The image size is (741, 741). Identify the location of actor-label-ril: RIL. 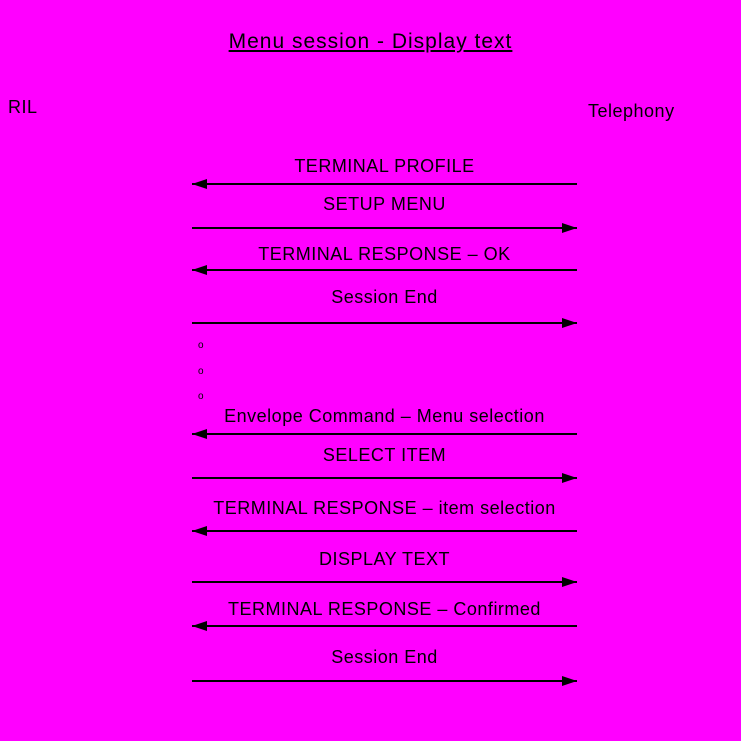
(23, 107).